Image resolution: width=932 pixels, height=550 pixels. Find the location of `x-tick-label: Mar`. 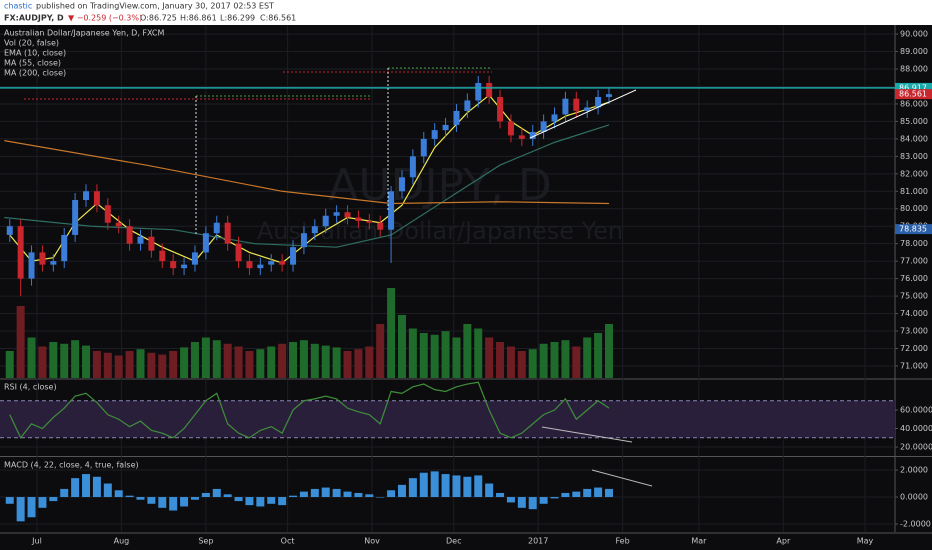

x-tick-label: Mar is located at coordinates (699, 541).